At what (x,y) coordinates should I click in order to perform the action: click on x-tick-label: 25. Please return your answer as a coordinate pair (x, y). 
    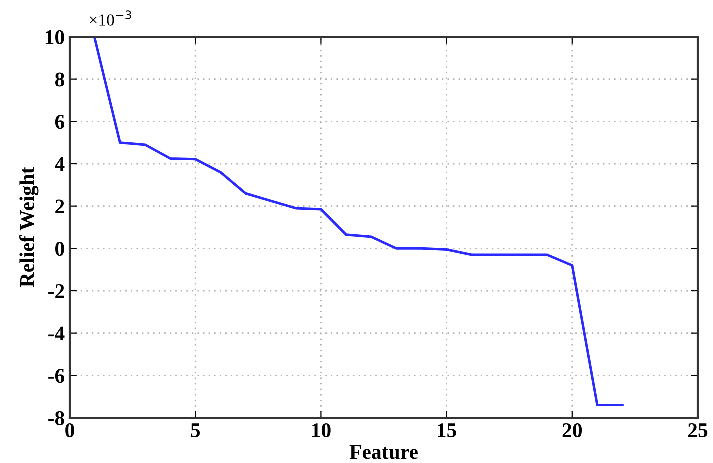
    Looking at the image, I should click on (698, 431).